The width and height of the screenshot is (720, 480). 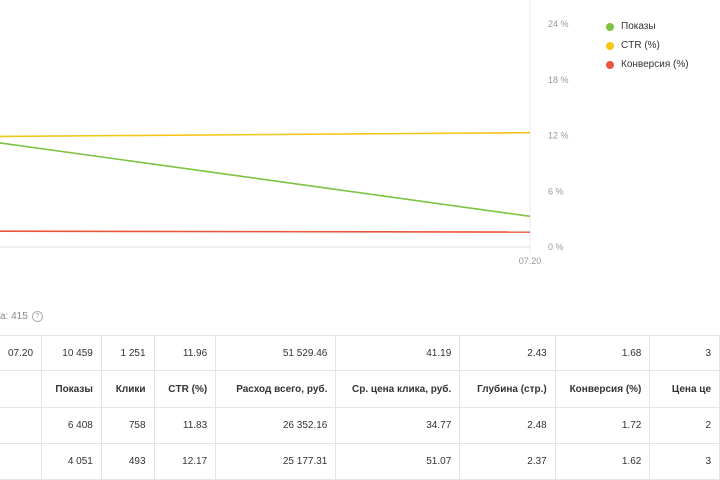 I want to click on column-header, so click(x=21, y=389).